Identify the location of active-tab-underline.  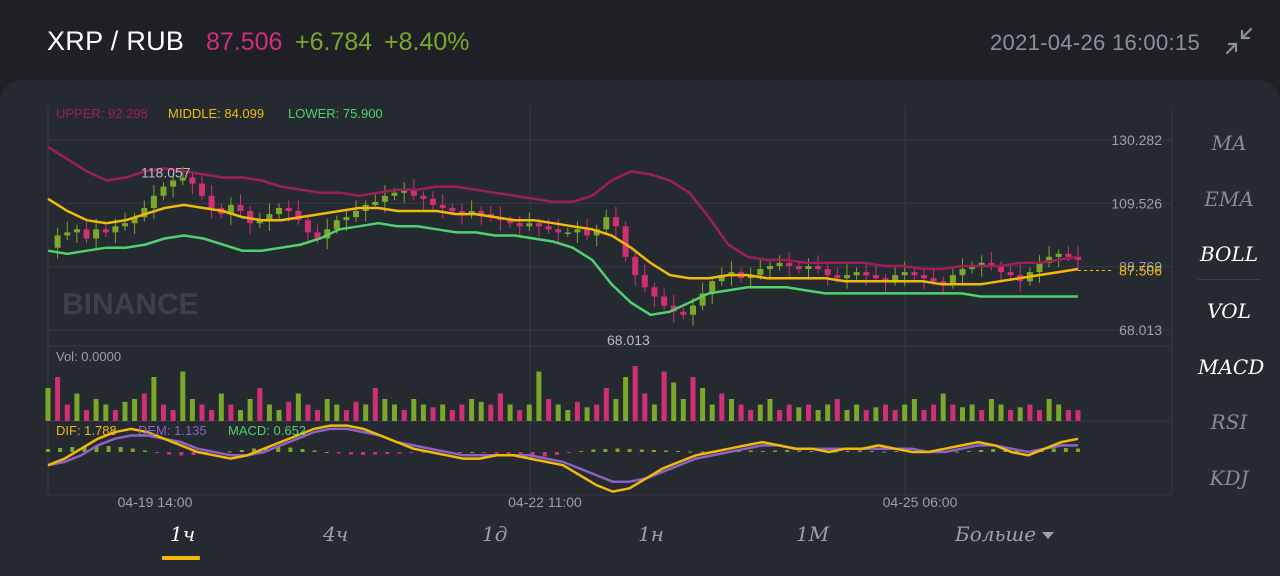
(181, 558).